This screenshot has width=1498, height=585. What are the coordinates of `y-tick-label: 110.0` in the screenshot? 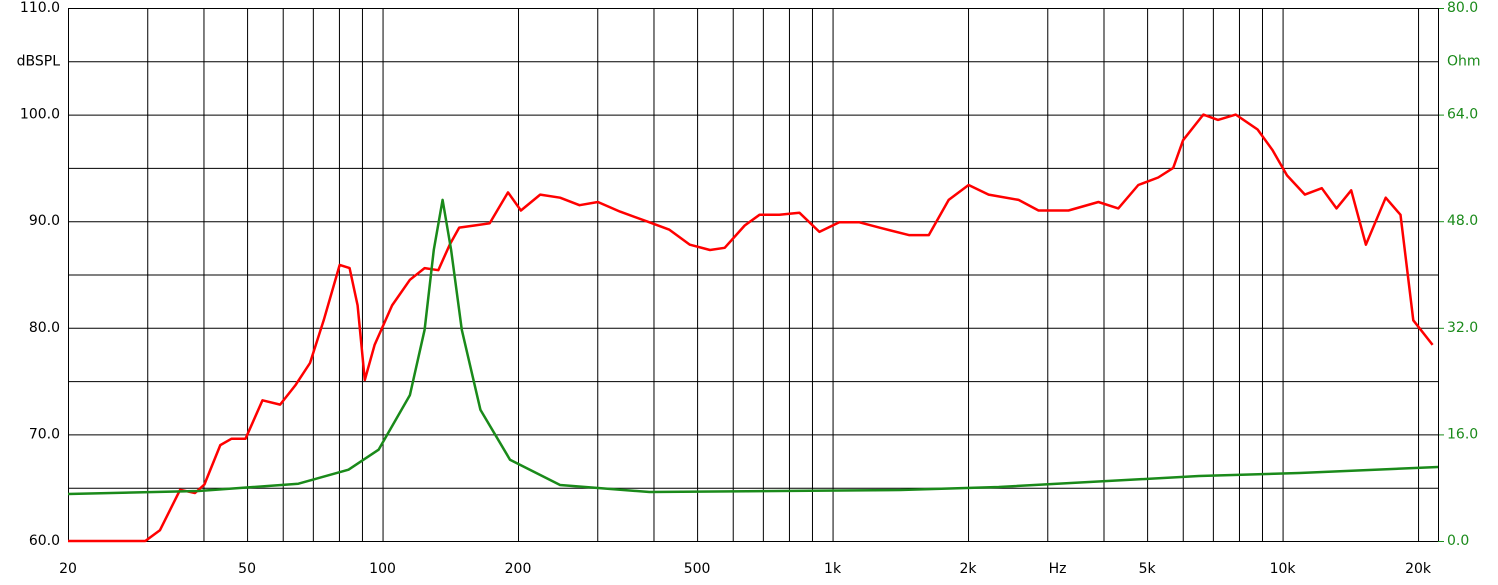 It's located at (40, 8).